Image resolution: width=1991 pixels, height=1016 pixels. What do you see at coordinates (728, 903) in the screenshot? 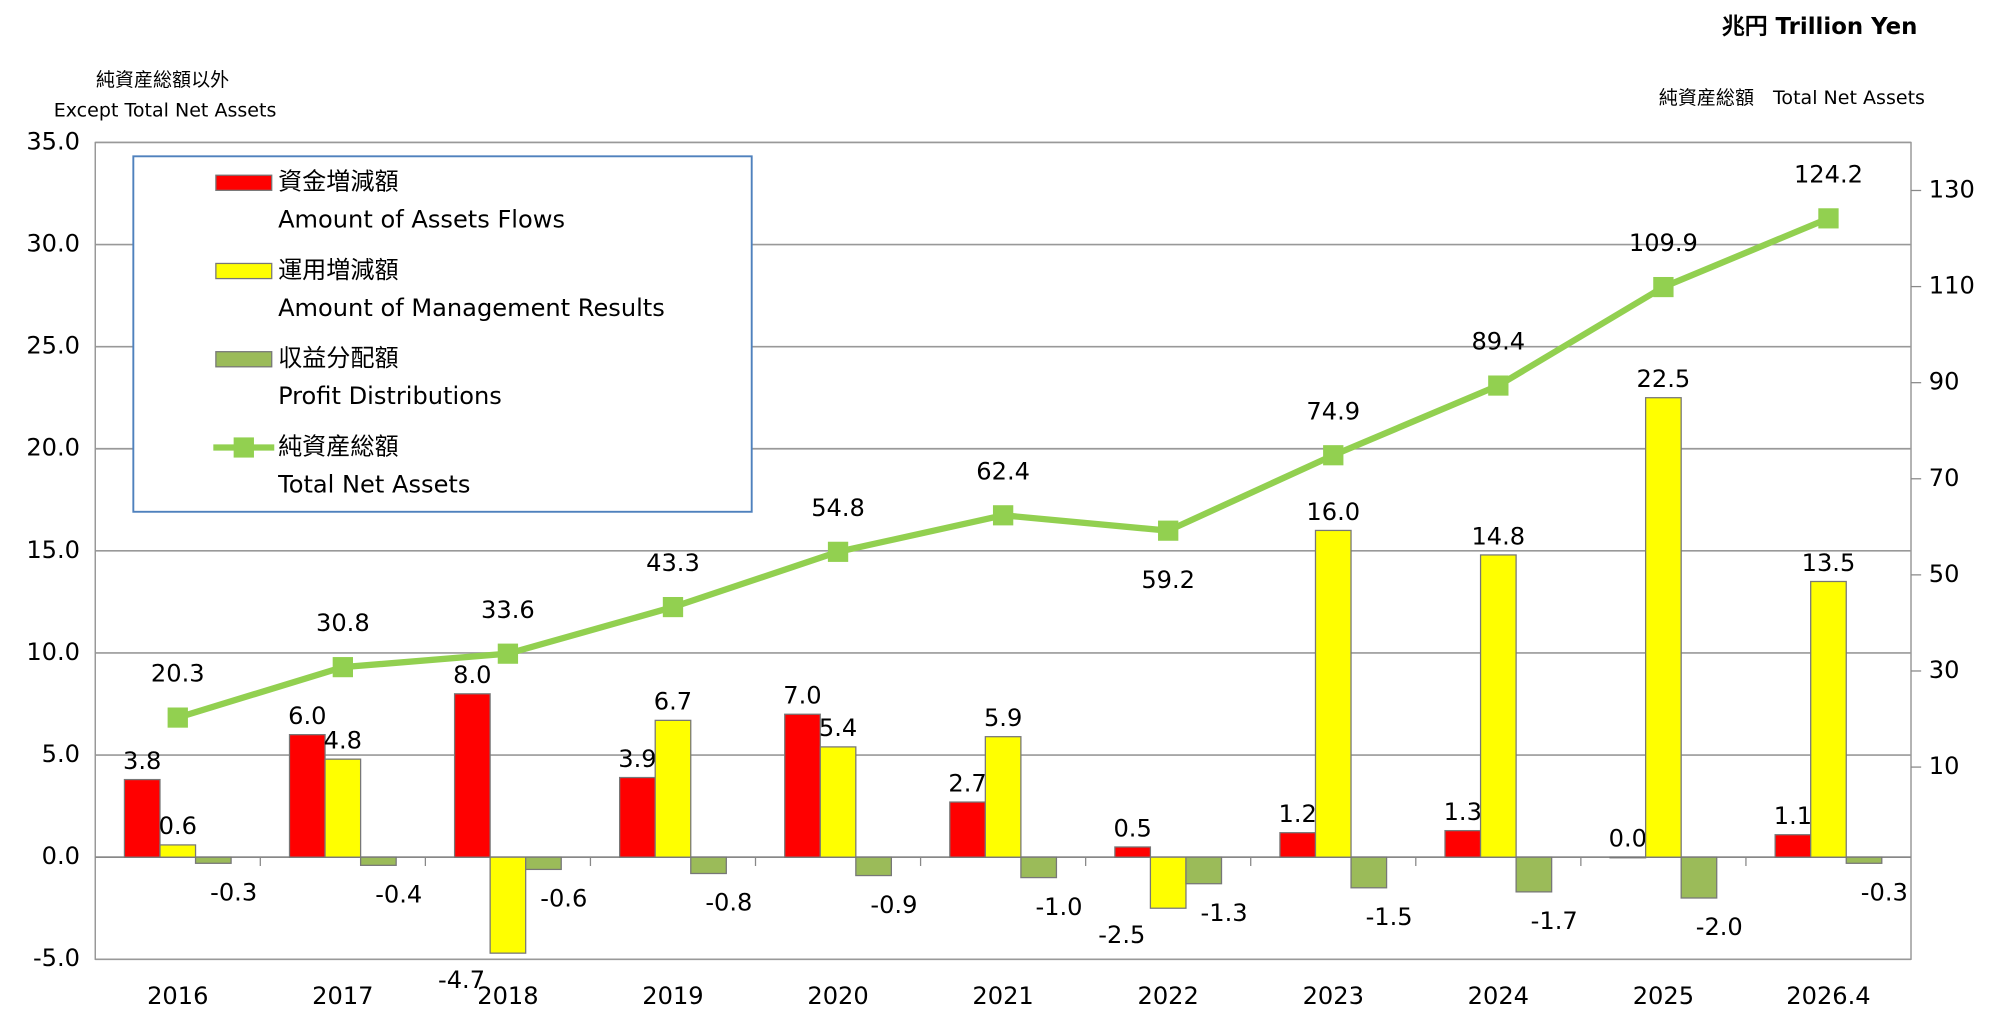
I see `data-label: -0.8` at bounding box center [728, 903].